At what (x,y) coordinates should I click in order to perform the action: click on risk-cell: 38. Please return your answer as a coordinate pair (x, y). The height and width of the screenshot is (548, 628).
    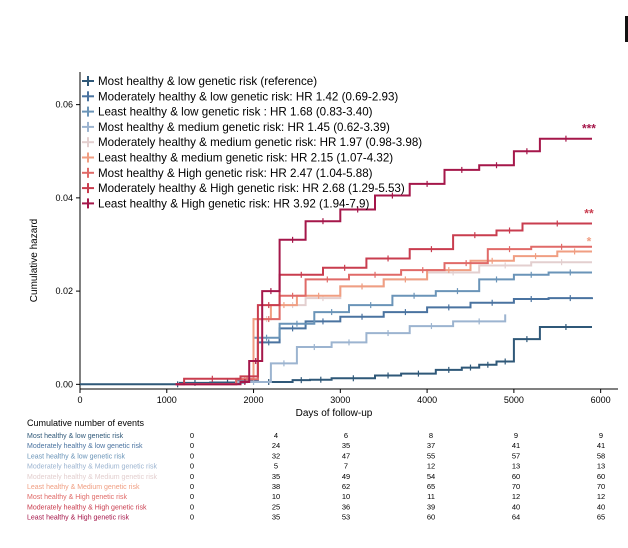
    Looking at the image, I should click on (276, 486).